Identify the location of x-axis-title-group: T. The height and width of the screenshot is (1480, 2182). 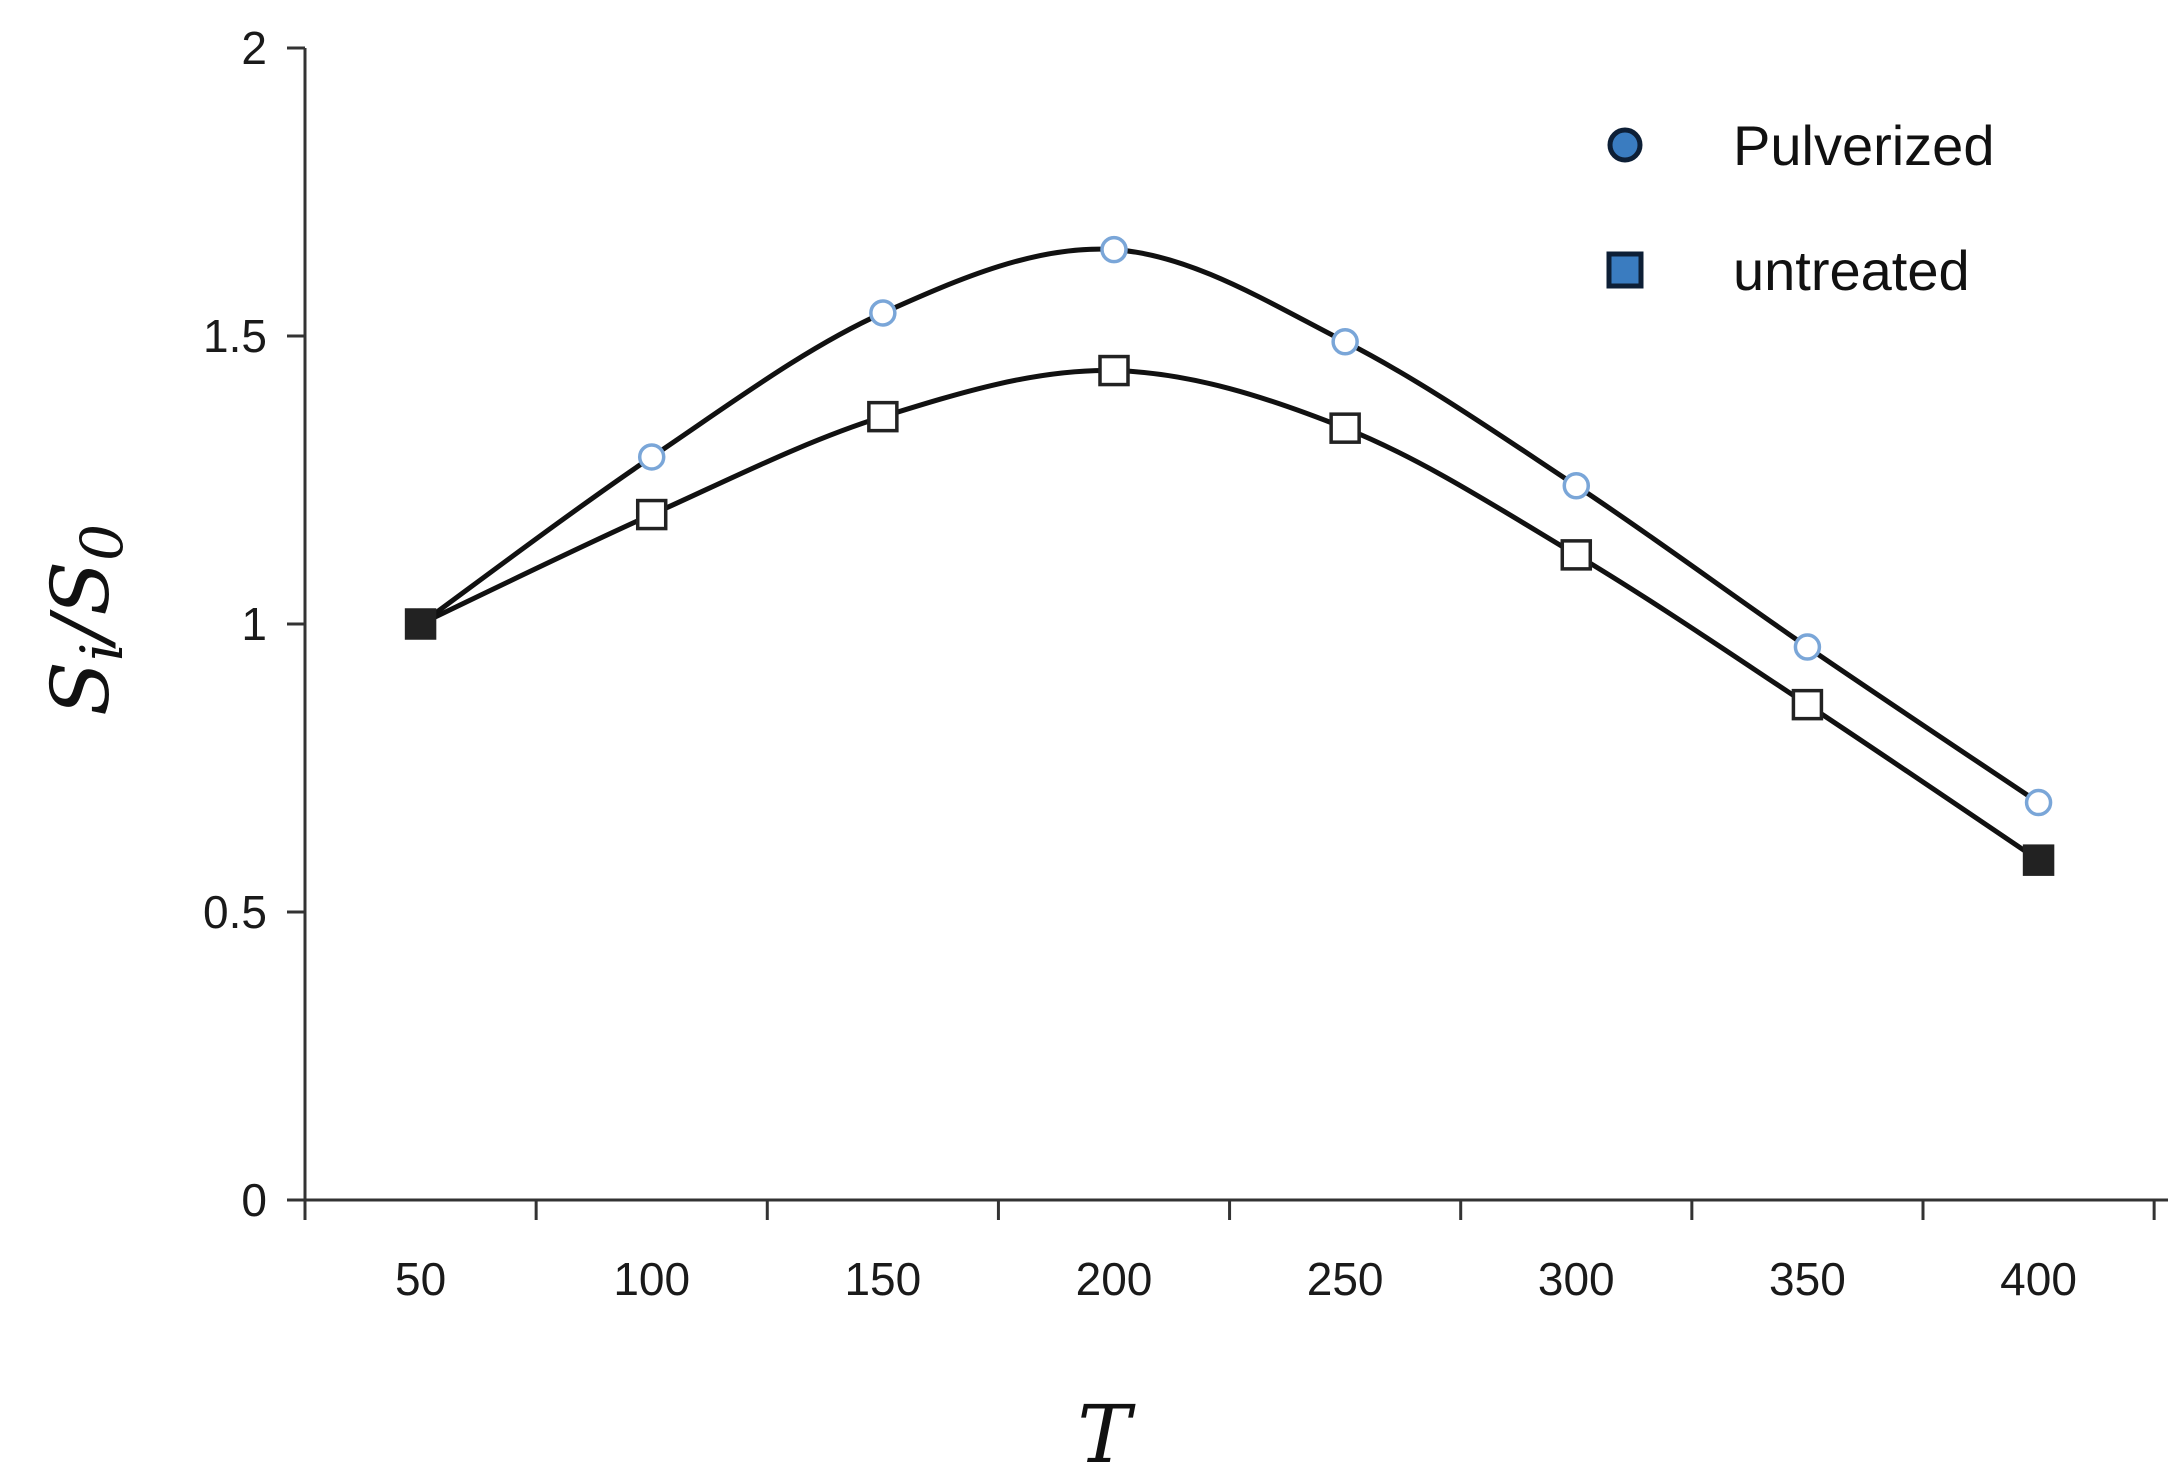
(1106, 1434).